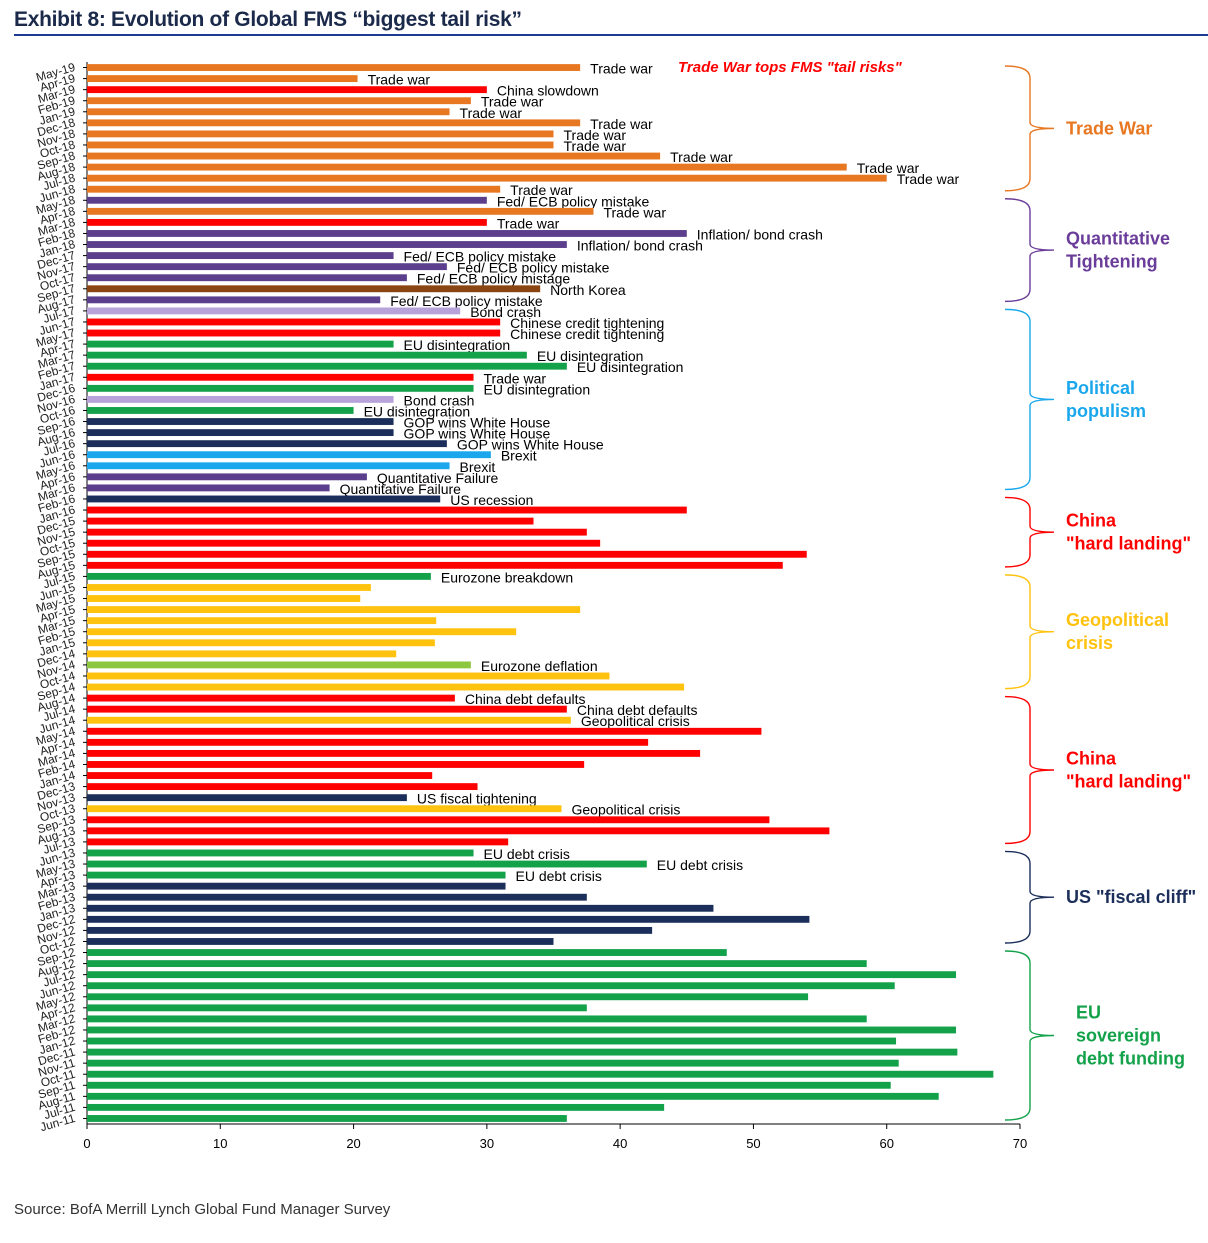  Describe the element at coordinates (625, 810) in the screenshot. I see `bar-label: Geopolitical crisis` at that location.